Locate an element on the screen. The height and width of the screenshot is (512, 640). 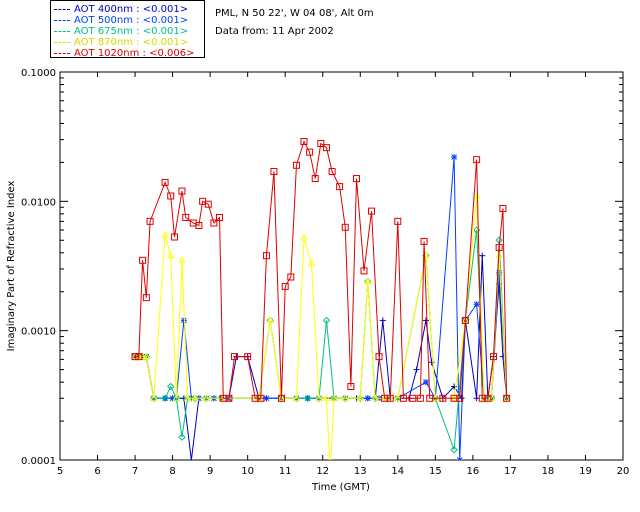
legend-swatch-1020nm is located at coordinates (62, 53).